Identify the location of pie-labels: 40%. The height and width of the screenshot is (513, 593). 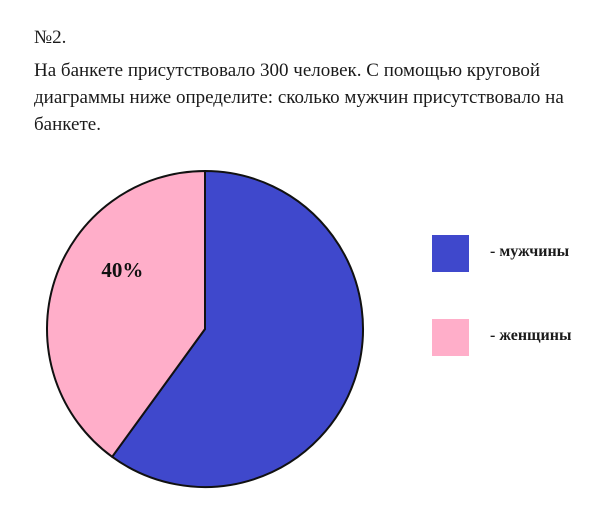
(122, 270).